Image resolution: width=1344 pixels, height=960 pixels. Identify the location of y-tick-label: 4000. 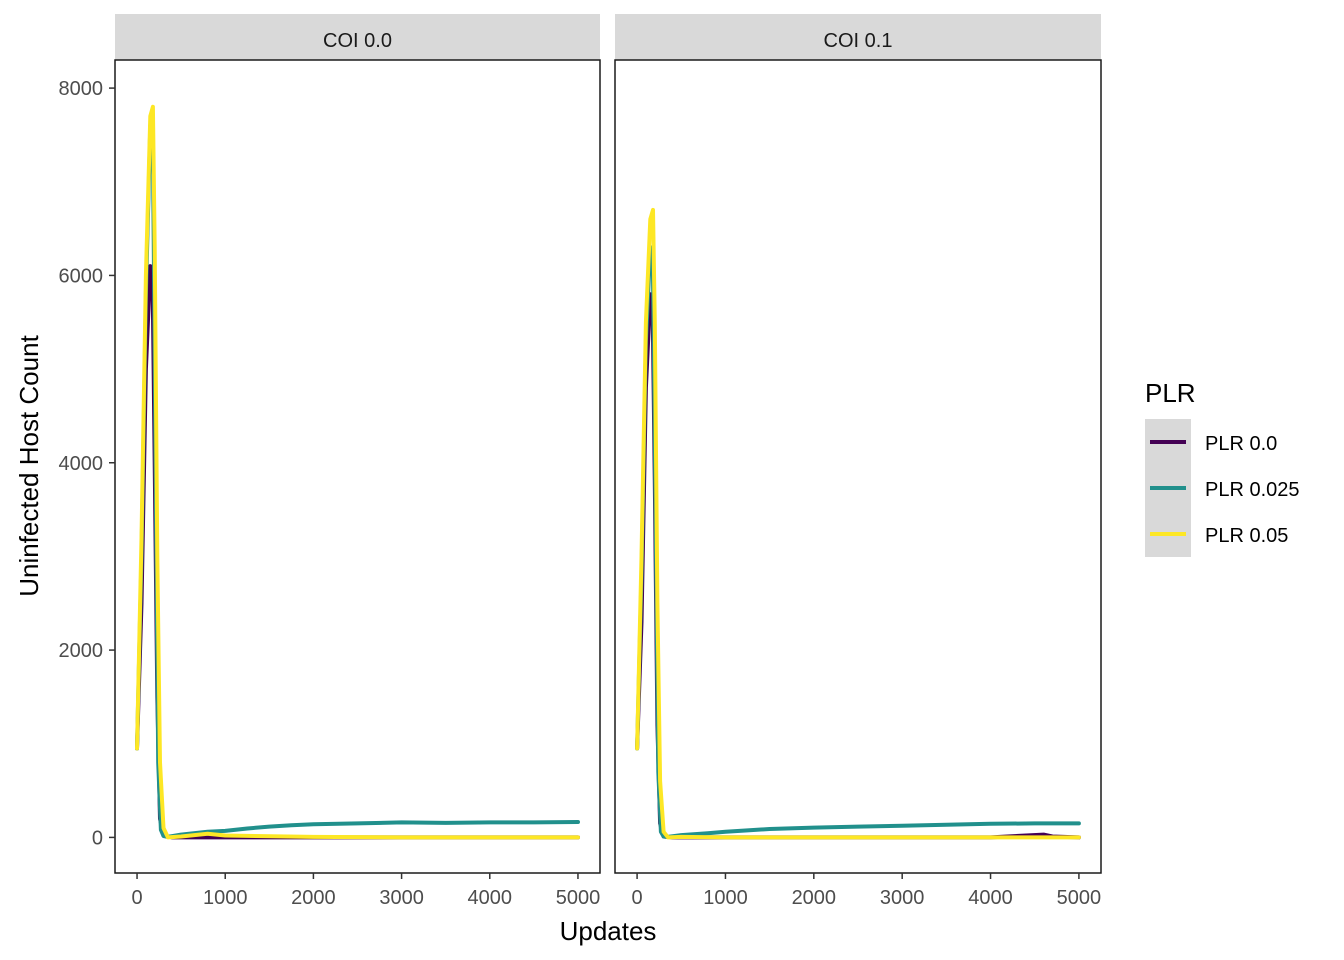
(81, 464).